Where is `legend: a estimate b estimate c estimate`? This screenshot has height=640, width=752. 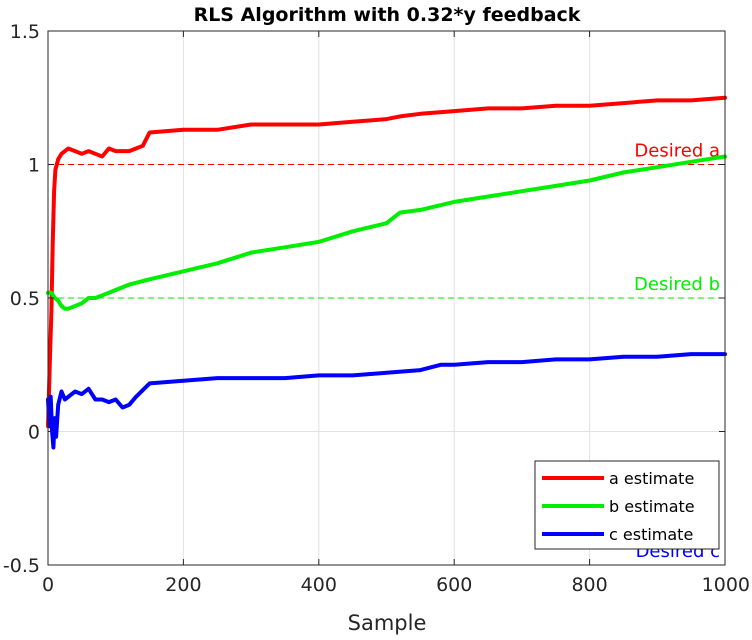
legend: a estimate b estimate c estimate is located at coordinates (627, 505).